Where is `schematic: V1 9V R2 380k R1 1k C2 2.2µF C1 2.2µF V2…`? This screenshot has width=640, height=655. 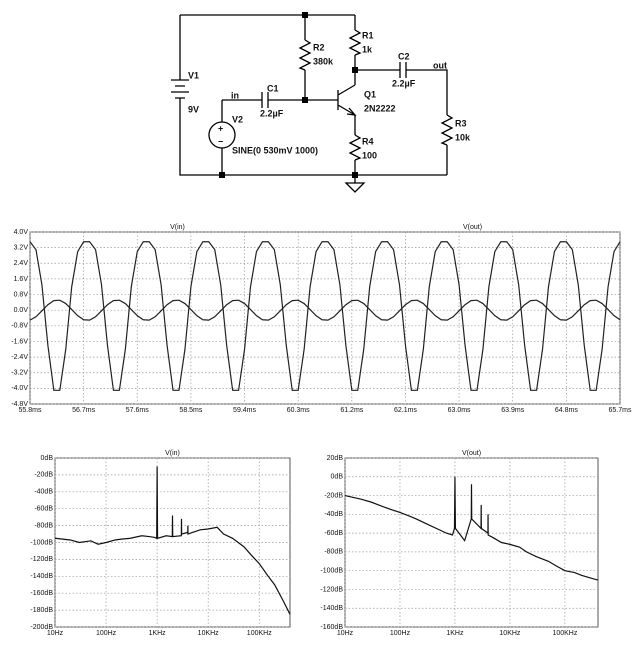 schematic: V1 9V R2 380k R1 1k C2 2.2µF C1 2.2µF V2… is located at coordinates (321, 102).